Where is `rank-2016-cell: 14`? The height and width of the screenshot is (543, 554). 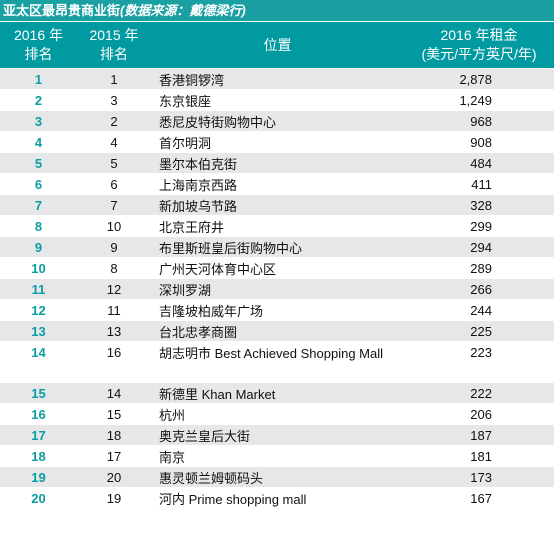 rank-2016-cell: 14 is located at coordinates (38, 352).